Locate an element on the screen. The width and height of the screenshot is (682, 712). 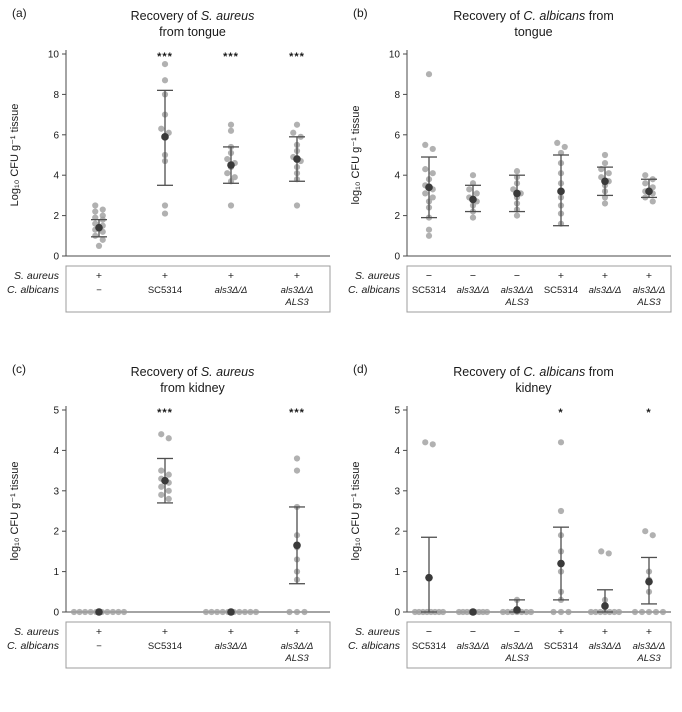
panel-title-line: Recovery of S. aureus is located at coordinates (192, 16).